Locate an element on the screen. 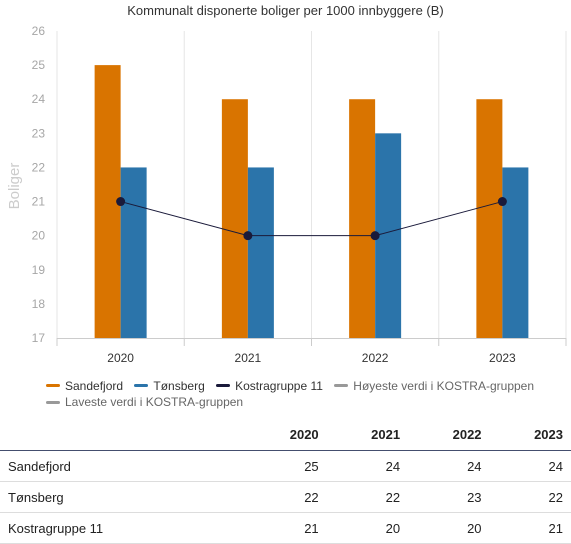 The width and height of the screenshot is (571, 544). legend-item-laveste: Laveste verdi i KOSTRA-gruppen is located at coordinates (144, 402).